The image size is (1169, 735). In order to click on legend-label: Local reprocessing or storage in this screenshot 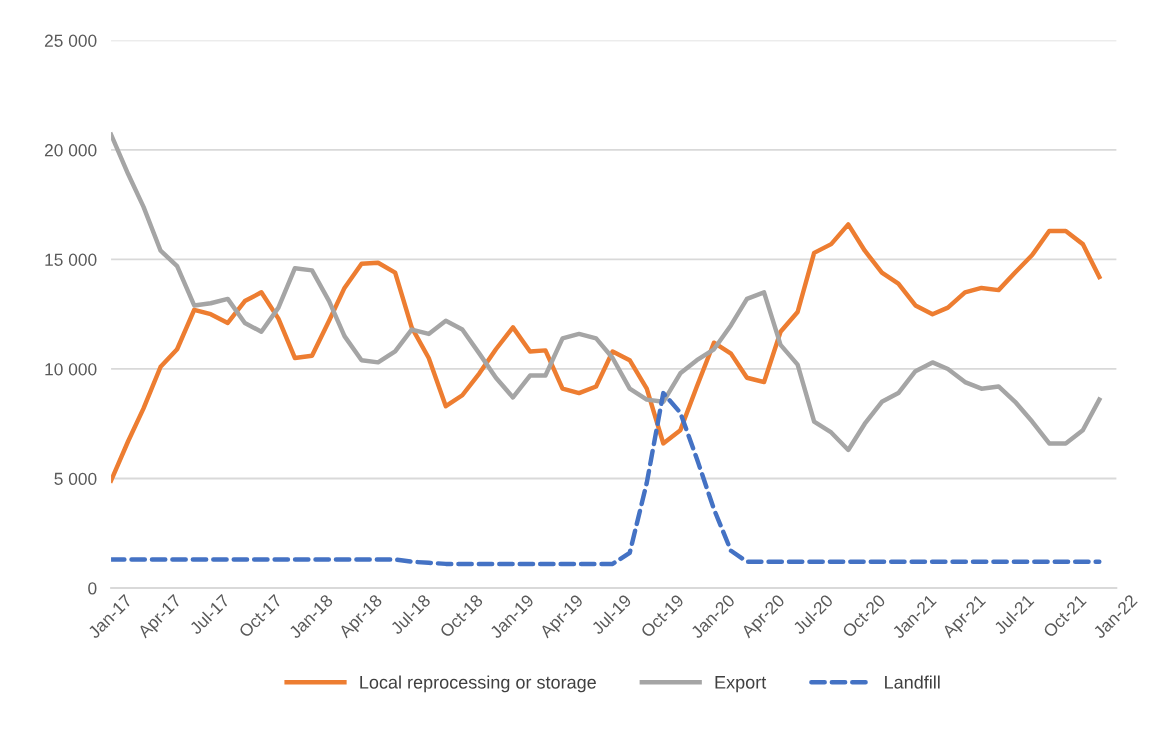, I will do `click(478, 684)`.